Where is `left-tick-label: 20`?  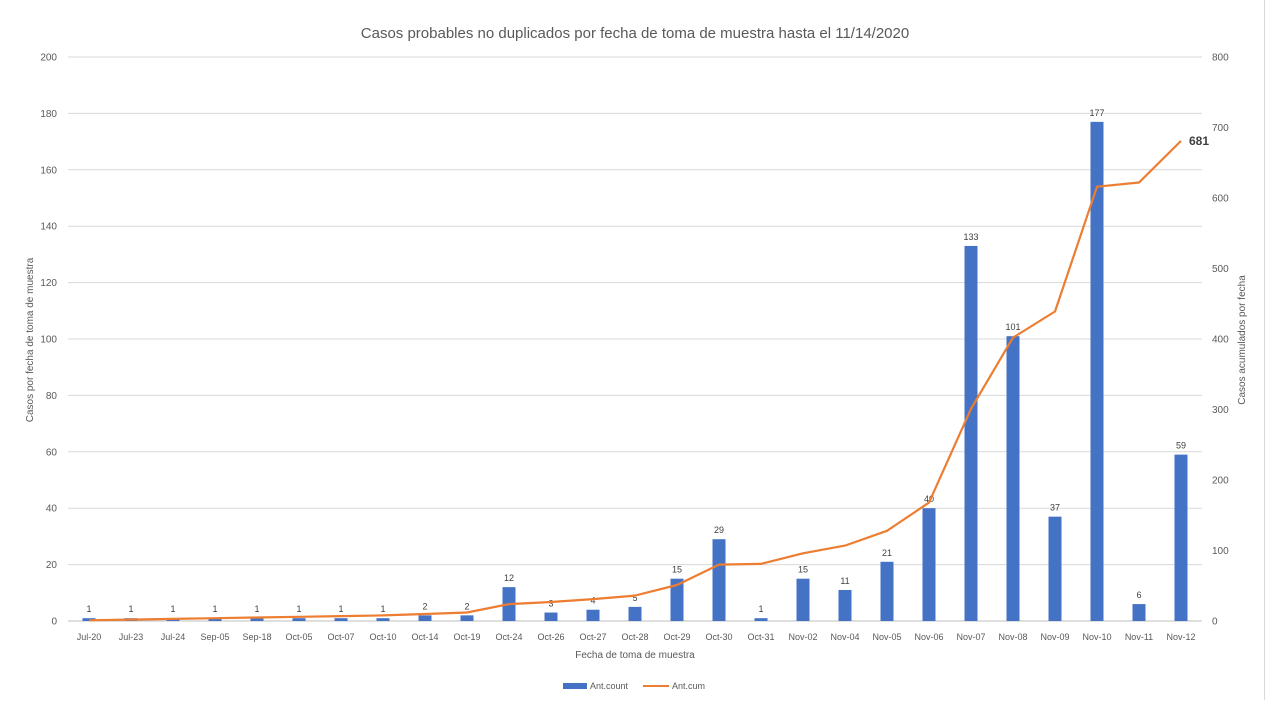
left-tick-label: 20 is located at coordinates (52, 565).